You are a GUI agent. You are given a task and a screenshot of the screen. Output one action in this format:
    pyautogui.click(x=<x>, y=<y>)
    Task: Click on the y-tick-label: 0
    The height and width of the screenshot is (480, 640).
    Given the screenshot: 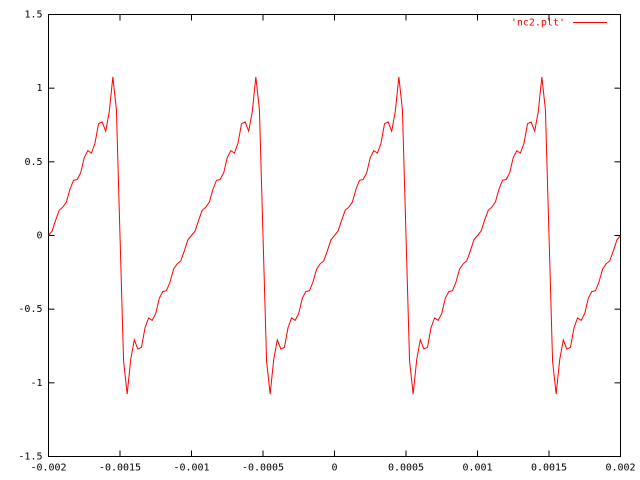 What is the action you would take?
    pyautogui.click(x=39, y=236)
    